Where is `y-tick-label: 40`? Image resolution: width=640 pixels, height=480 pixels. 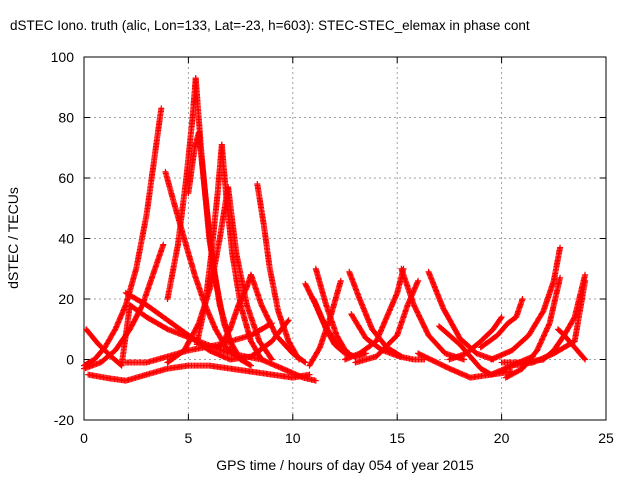 y-tick-label: 40 is located at coordinates (66, 239).